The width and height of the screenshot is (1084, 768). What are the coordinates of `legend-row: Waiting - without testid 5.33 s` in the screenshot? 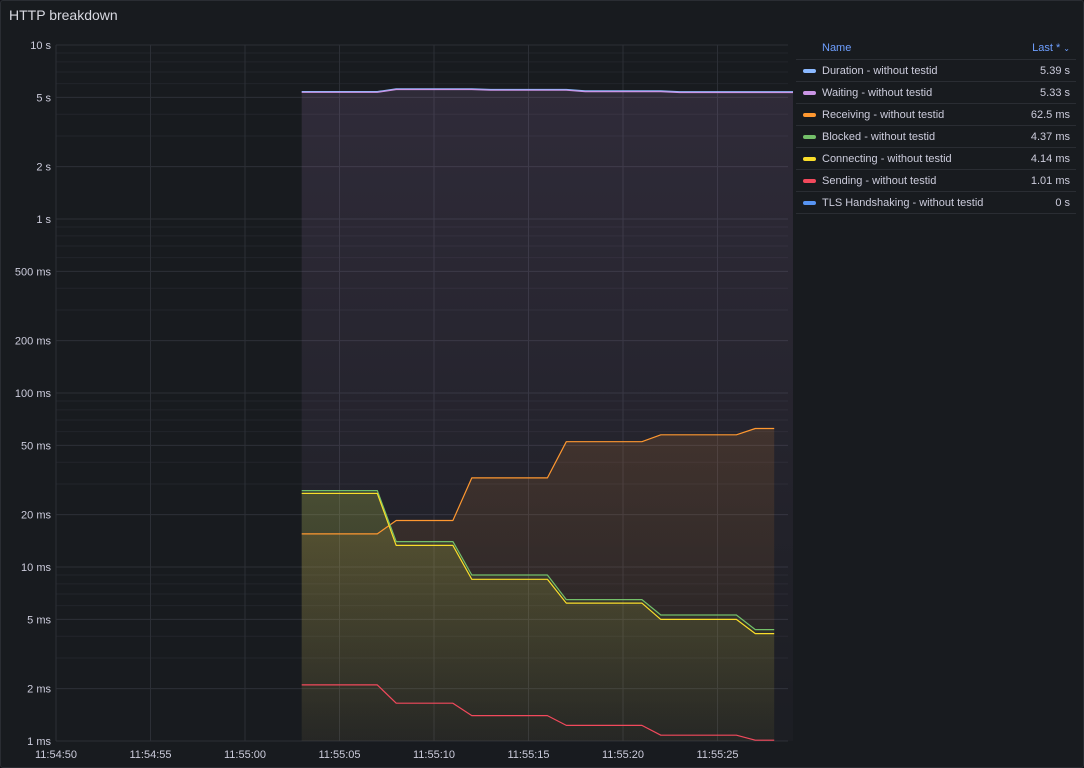 It's located at (936, 93).